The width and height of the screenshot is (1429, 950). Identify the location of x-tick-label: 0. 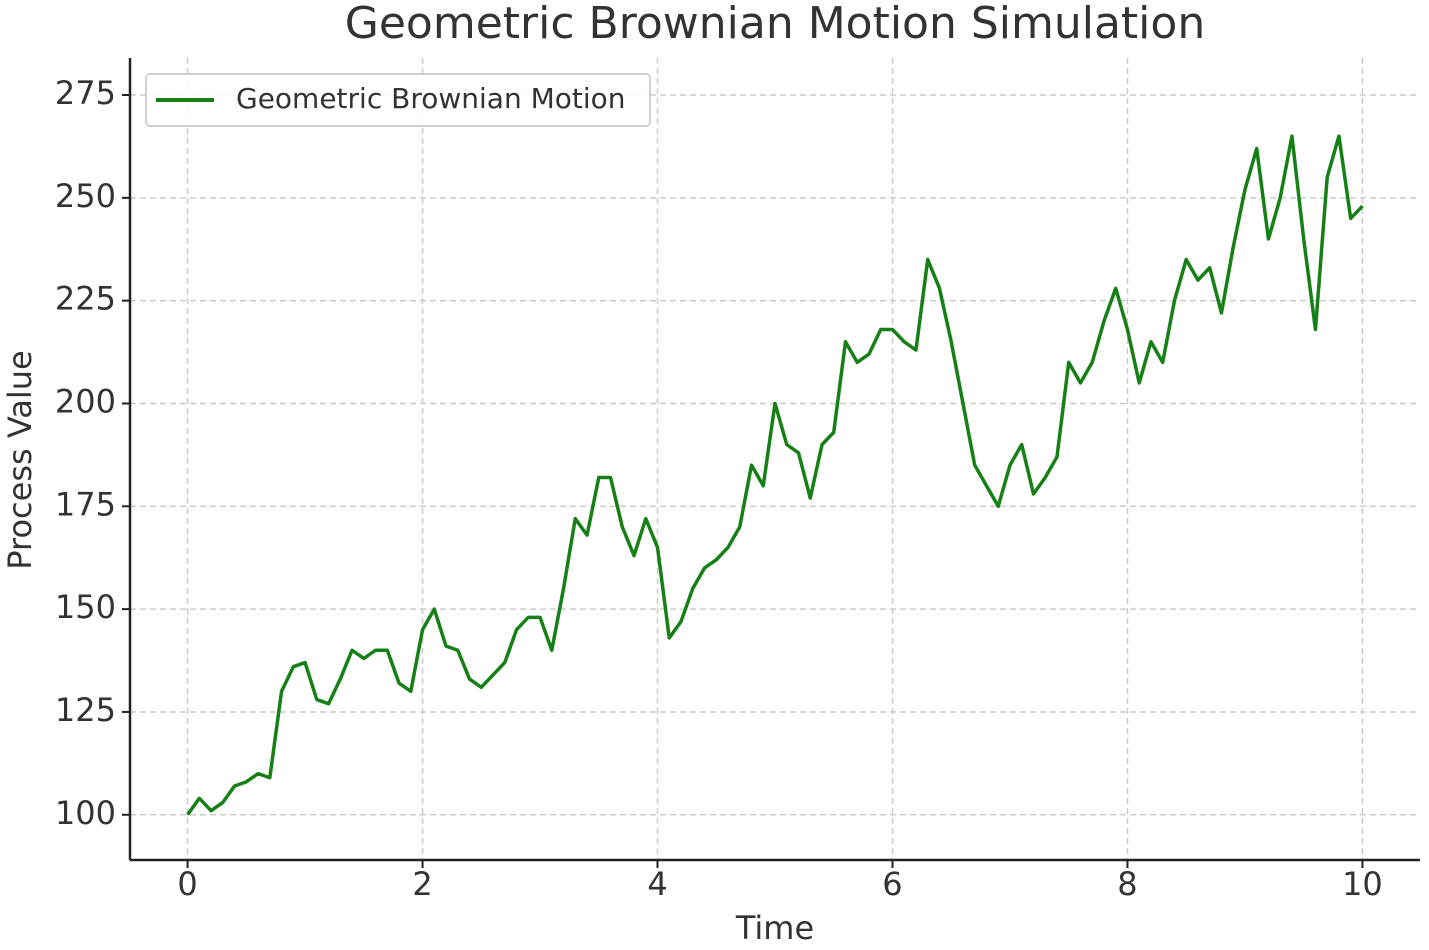
(187, 884).